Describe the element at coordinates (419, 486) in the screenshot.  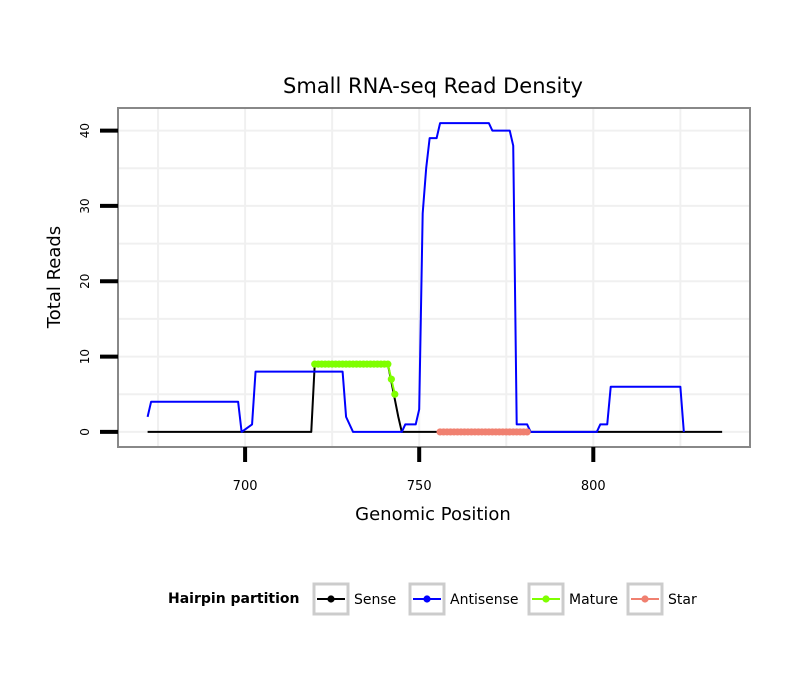
I see `x-tick-label: 750` at that location.